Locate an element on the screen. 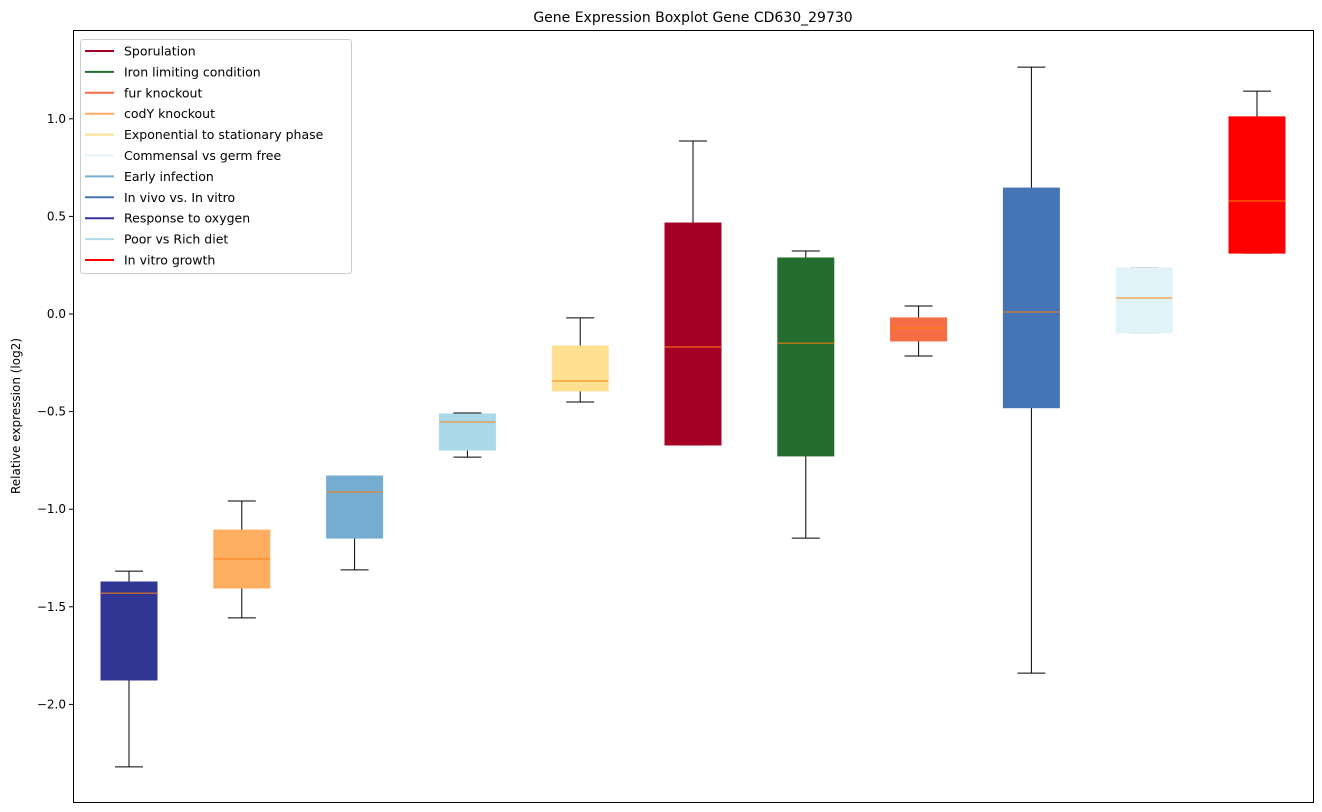  legend-item: Response to oxygen is located at coordinates (167, 218).